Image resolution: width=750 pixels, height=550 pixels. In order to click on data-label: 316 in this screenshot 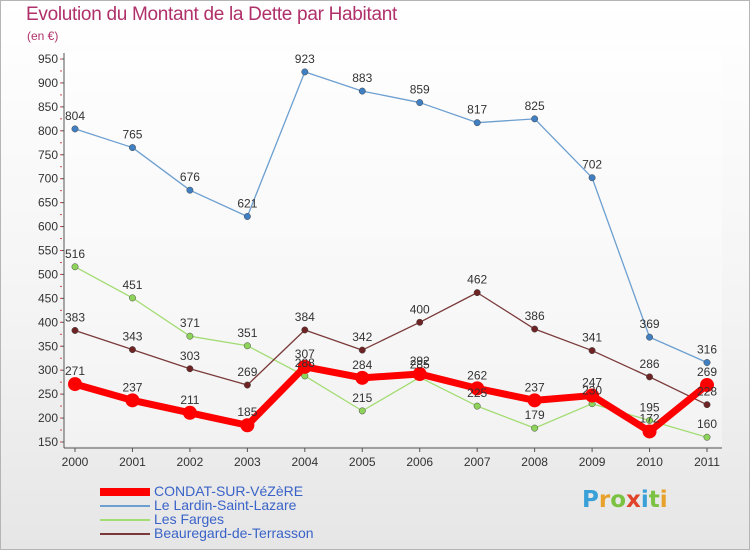, I will do `click(707, 350)`.